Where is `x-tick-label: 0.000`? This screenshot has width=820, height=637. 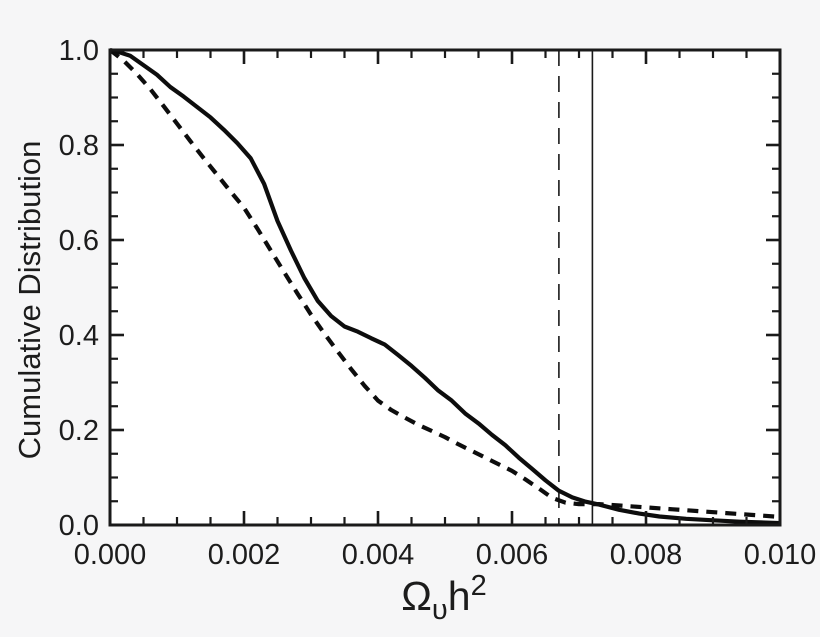 x-tick-label: 0.000 is located at coordinates (110, 555).